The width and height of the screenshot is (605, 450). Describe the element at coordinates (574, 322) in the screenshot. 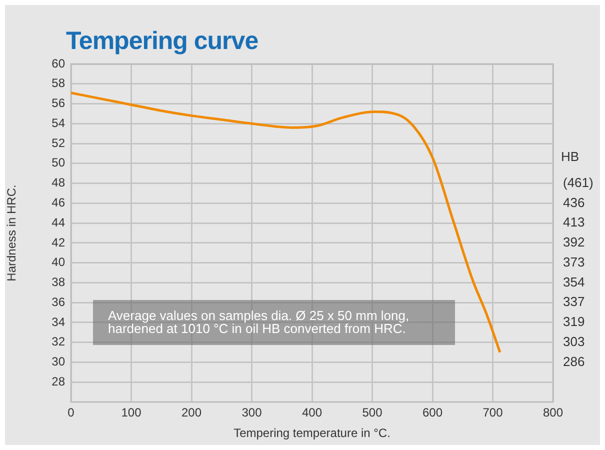

I see `text: 319` at that location.